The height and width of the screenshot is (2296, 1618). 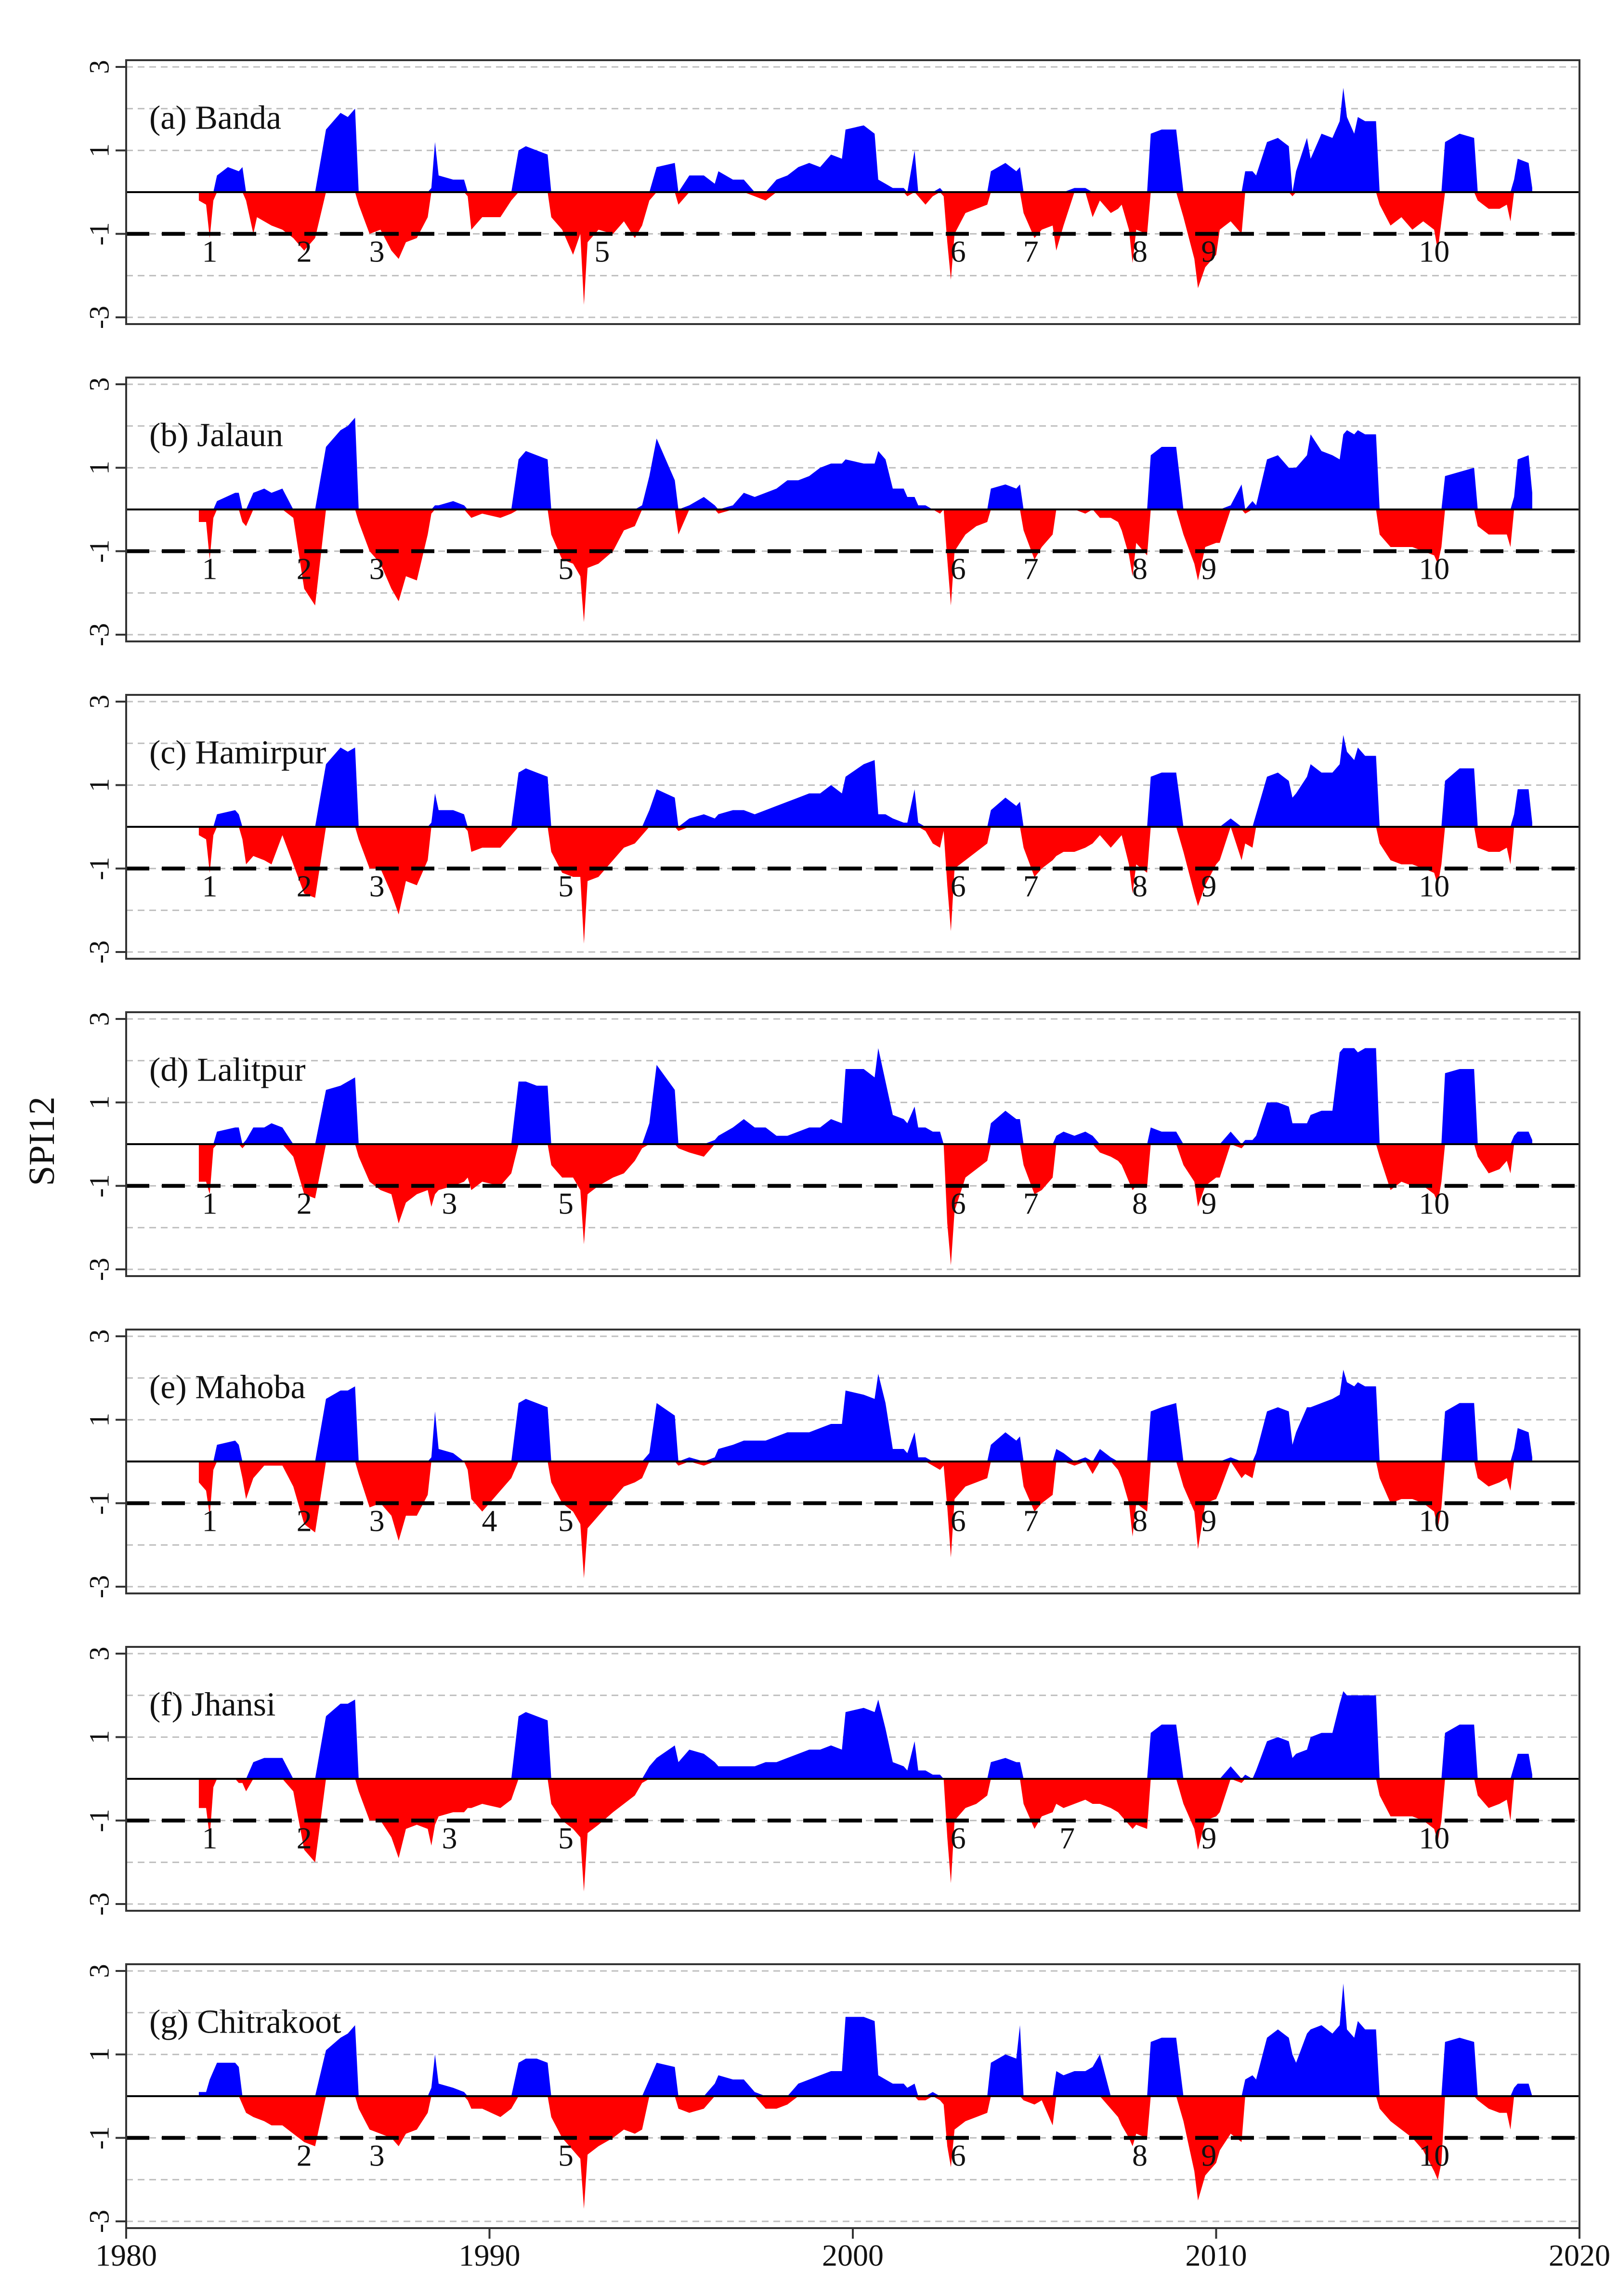 I want to click on panel-b-frame, so click(x=852, y=509).